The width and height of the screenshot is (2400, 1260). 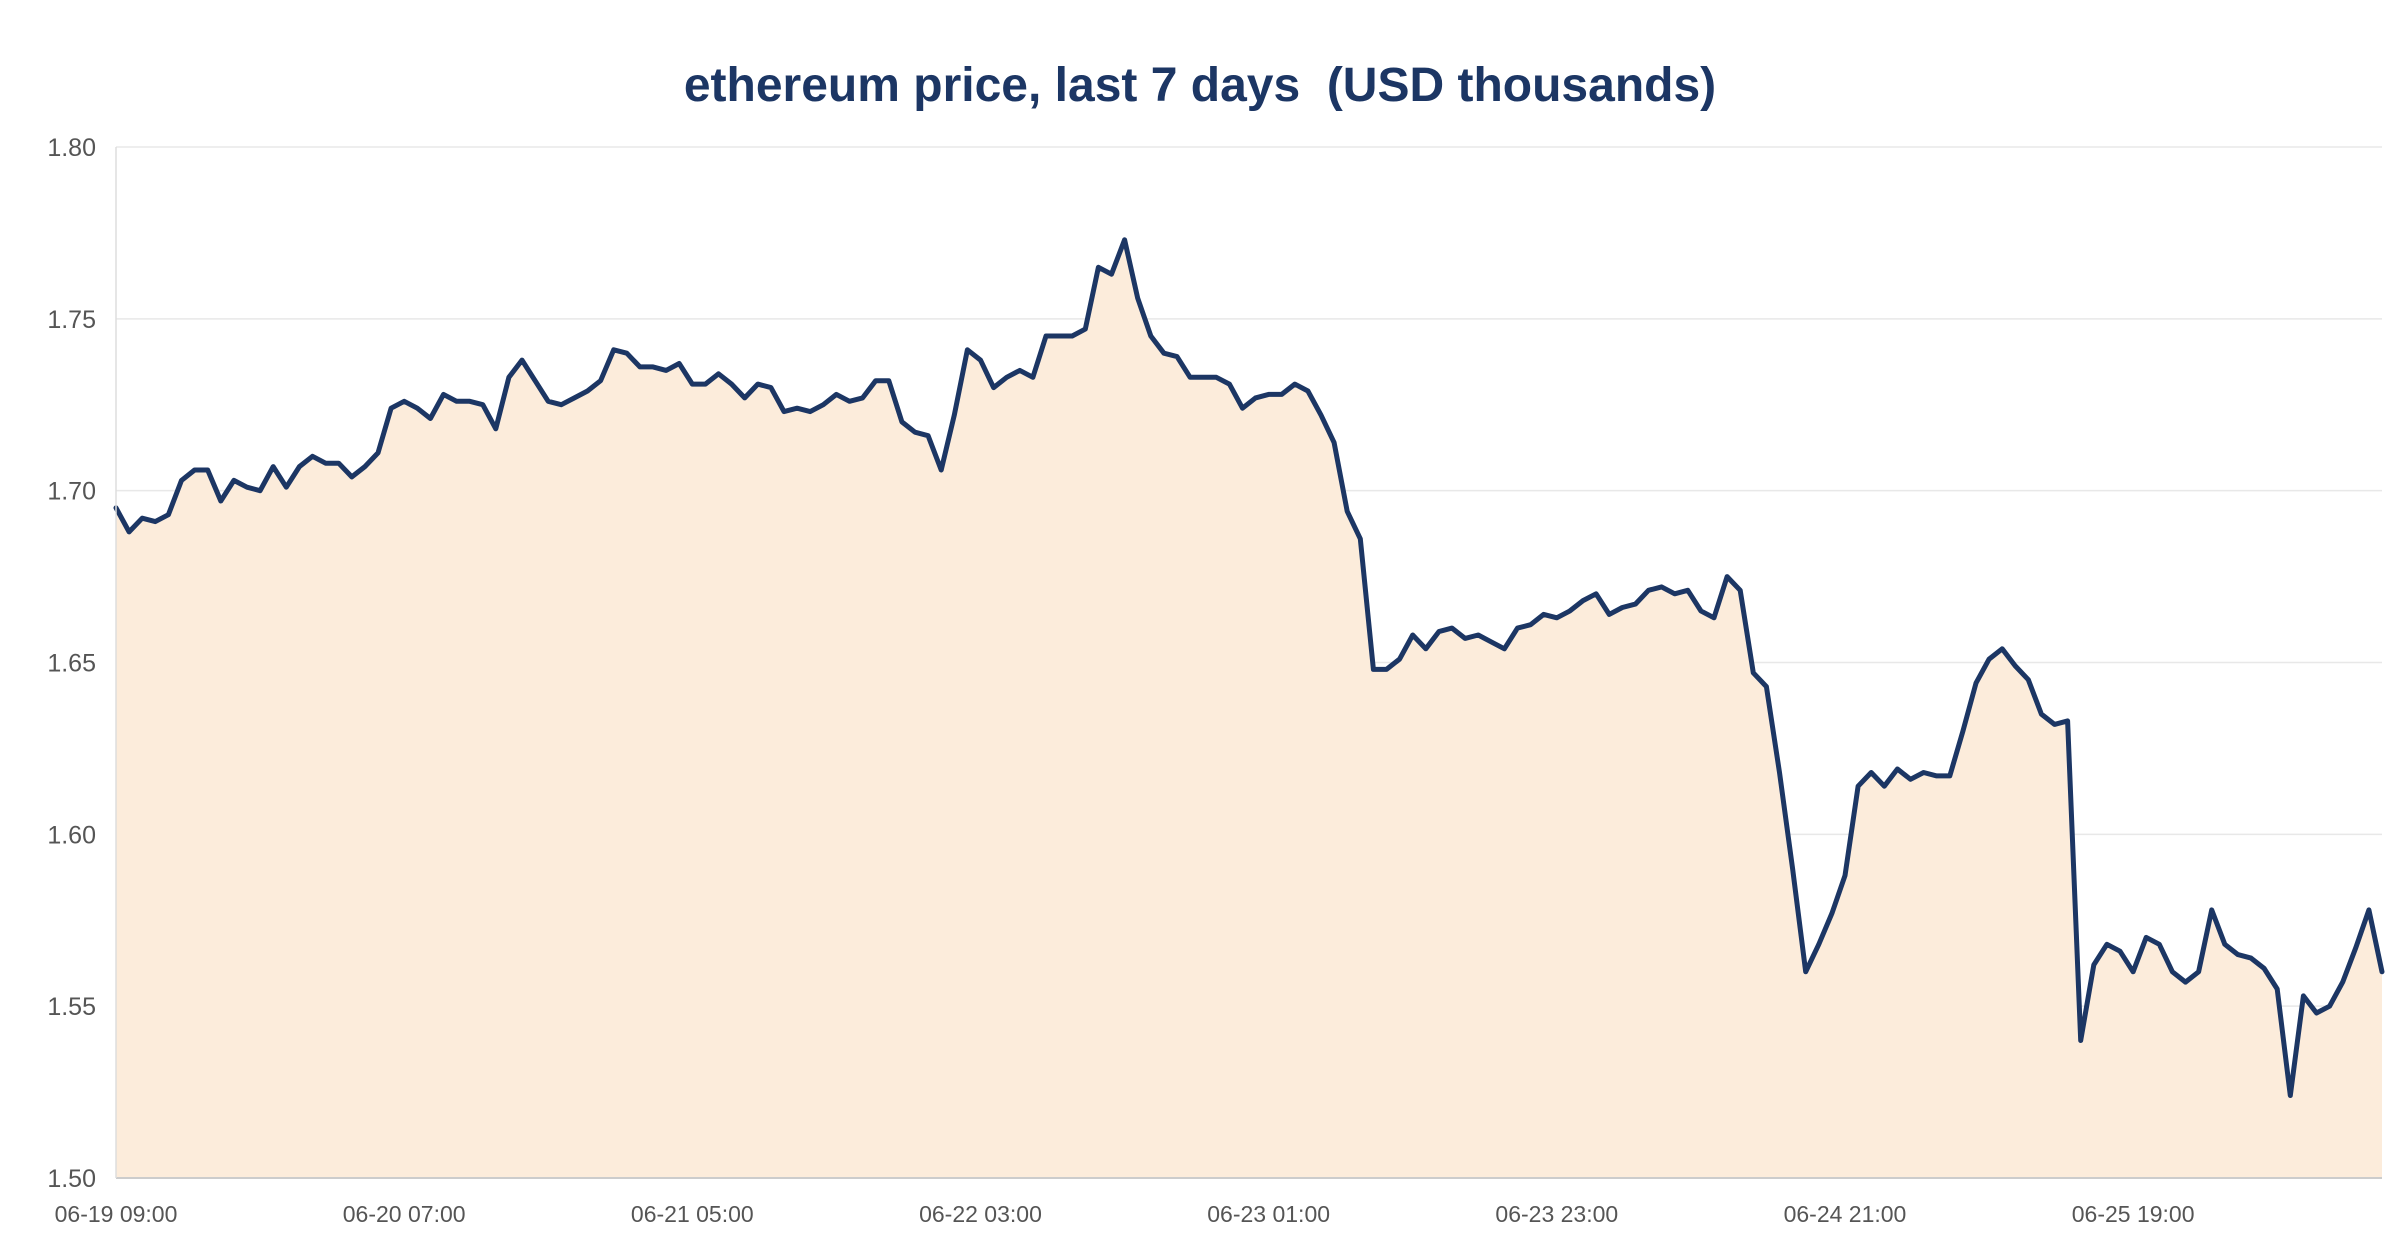 I want to click on y-tick-label: 1.55, so click(x=71, y=1007).